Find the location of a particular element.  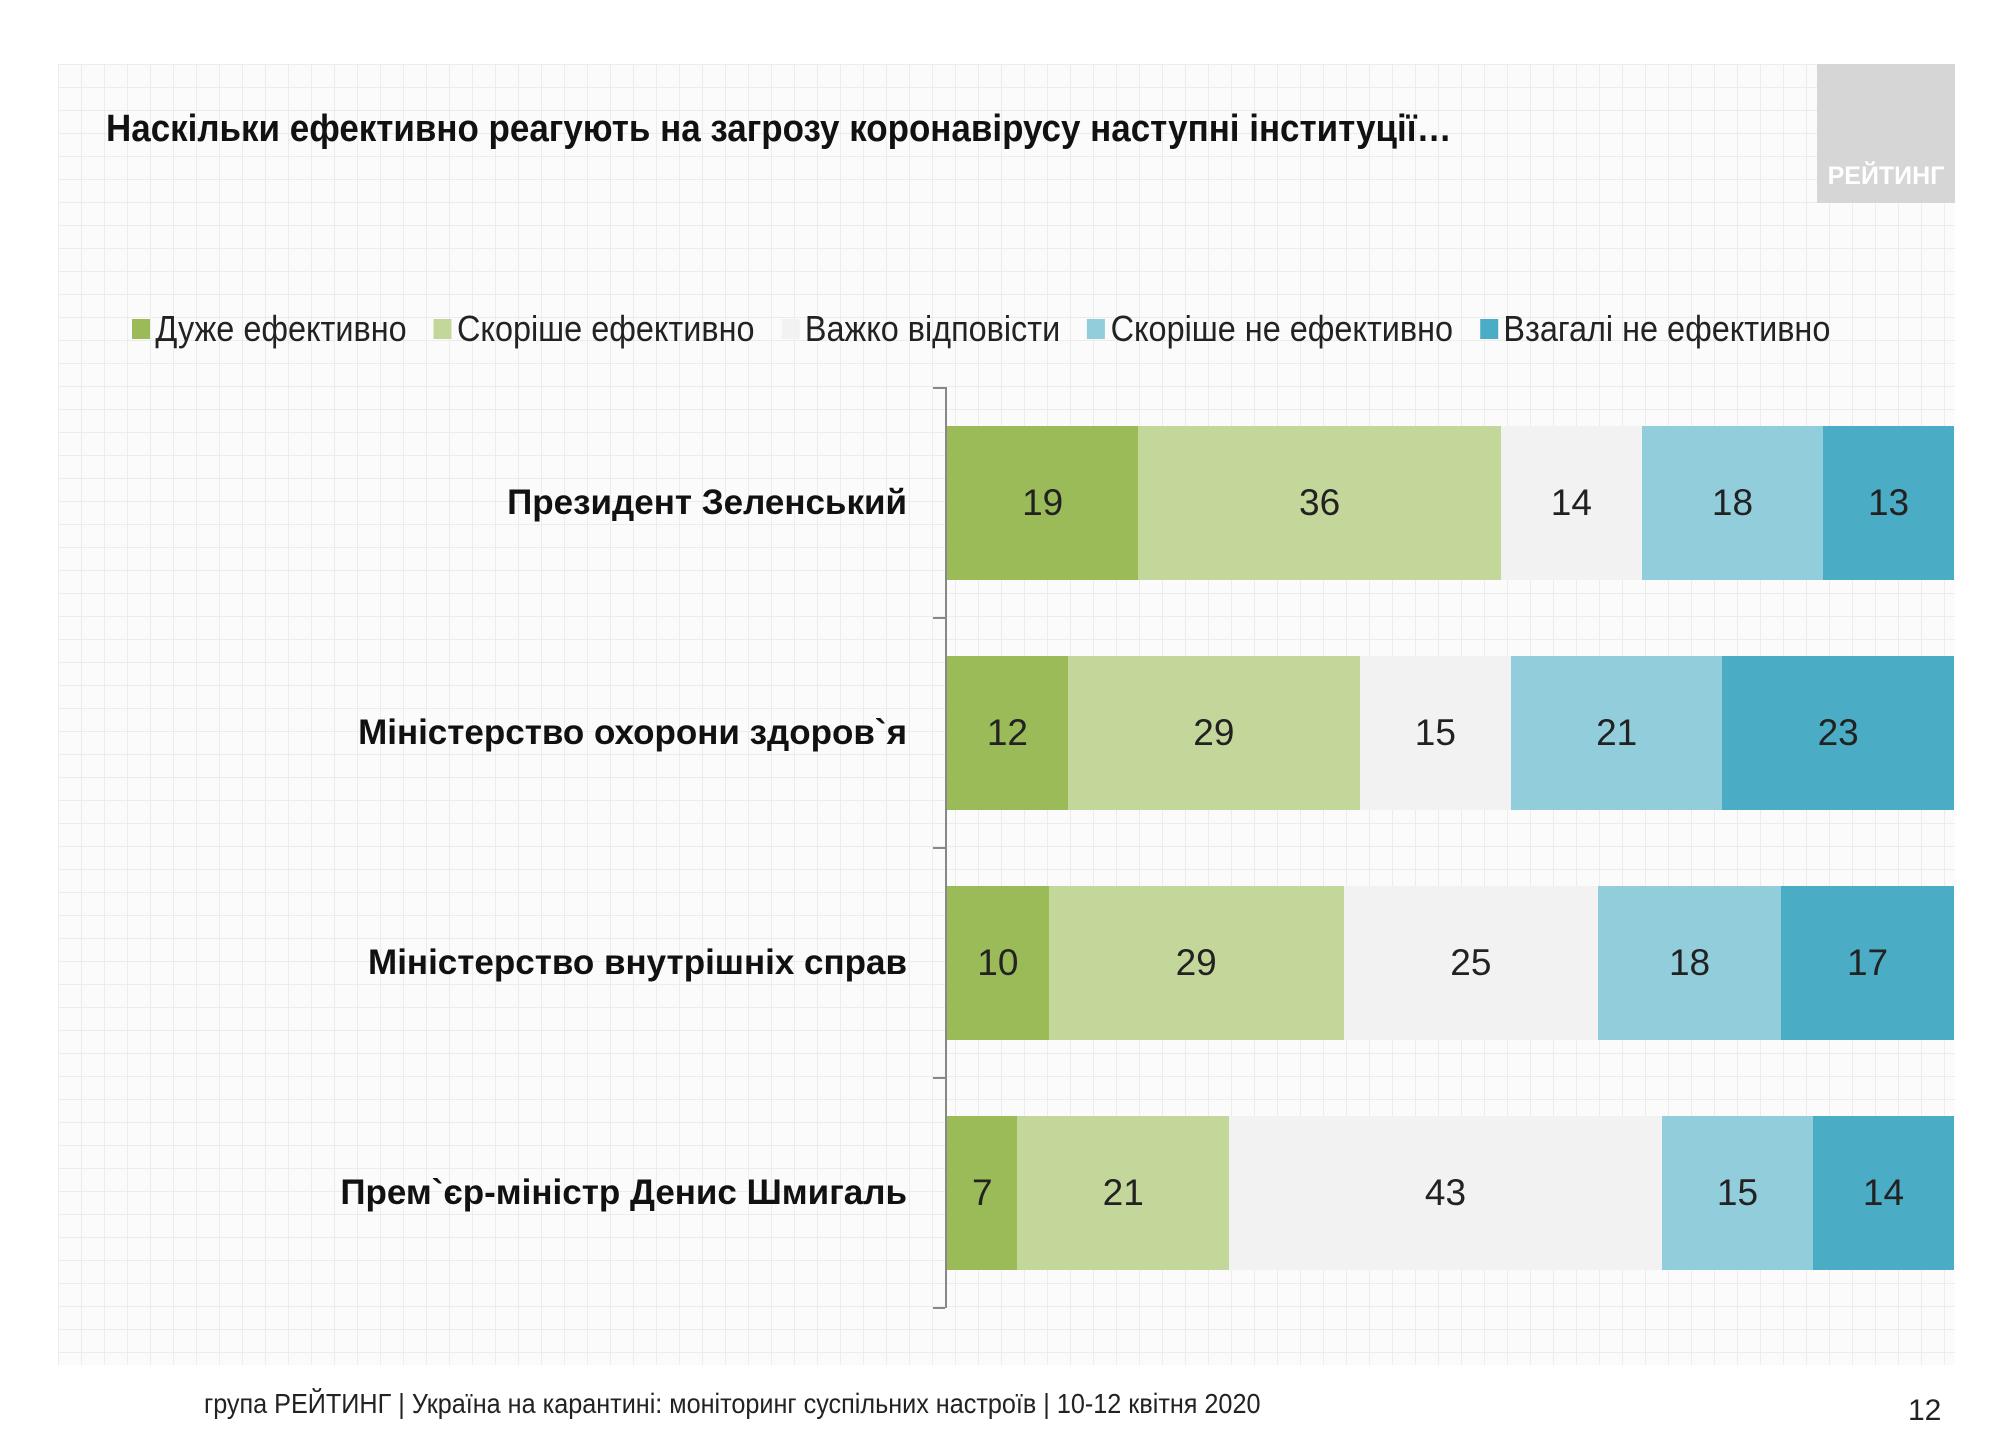

data-label: 36 is located at coordinates (1320, 502).